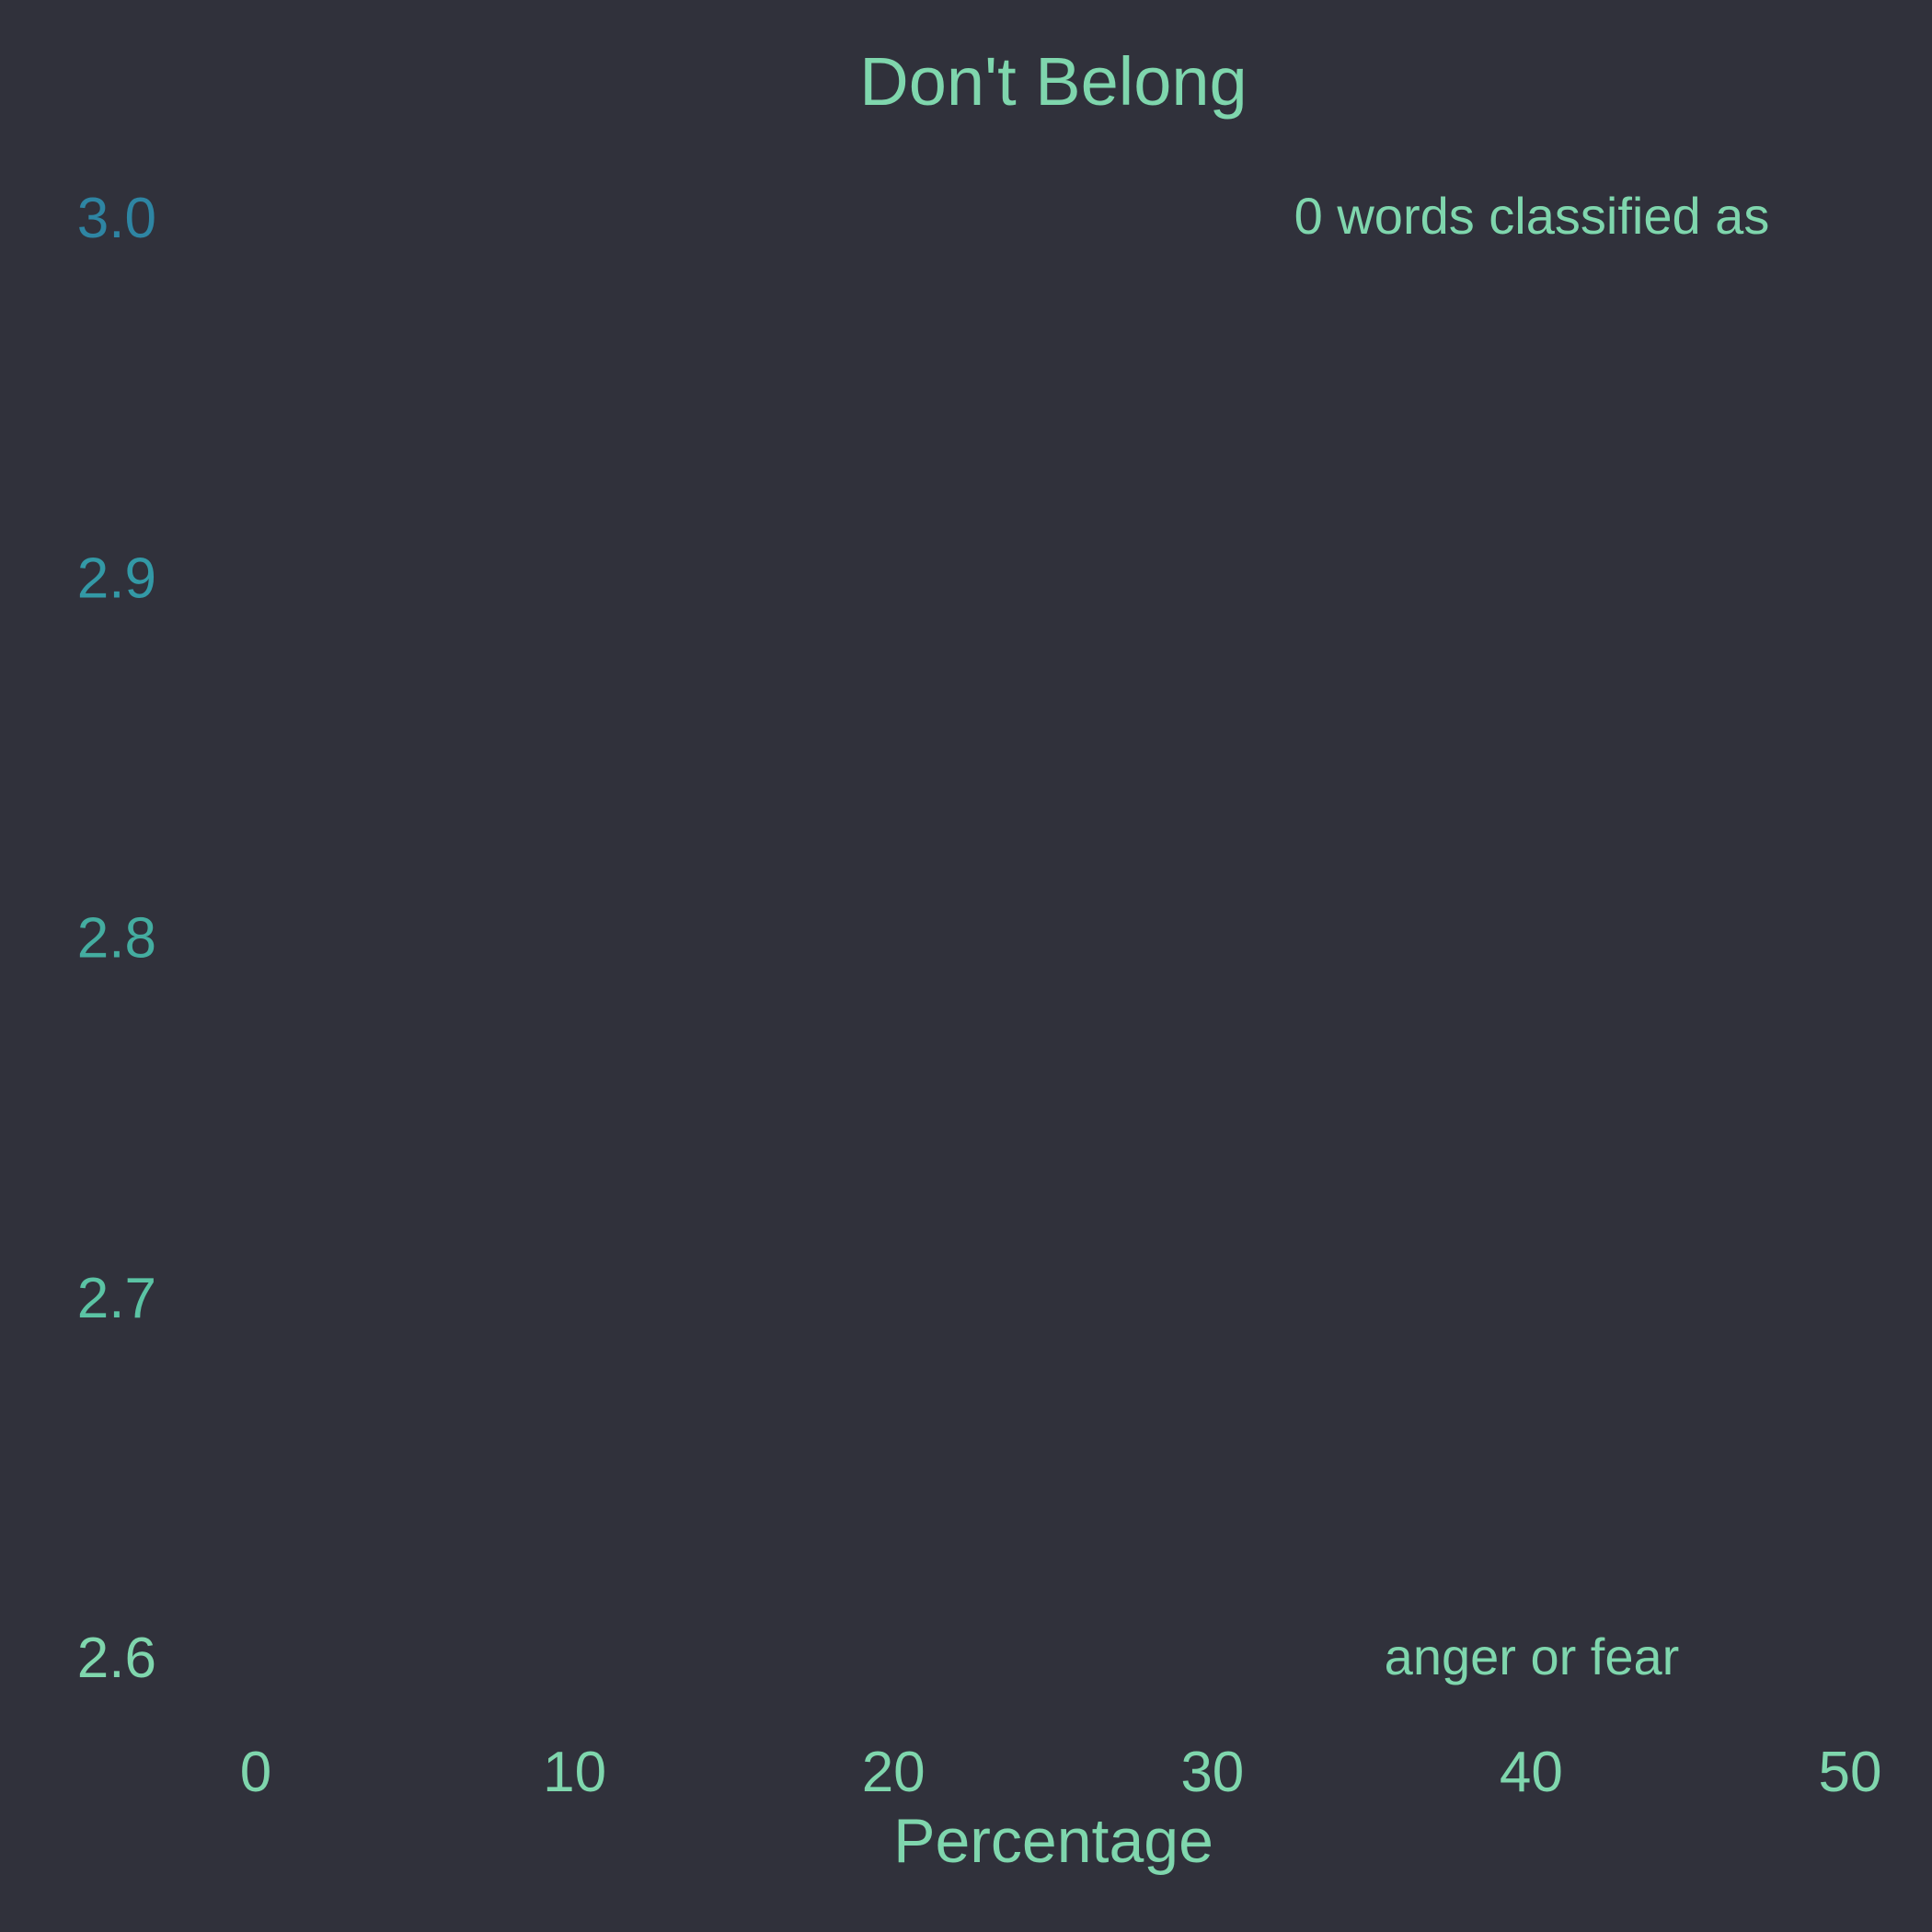 This screenshot has width=1932, height=1932. Describe the element at coordinates (1061, 1772) in the screenshot. I see `x-axis-ticks: 0 10 20 30 40 50` at that location.